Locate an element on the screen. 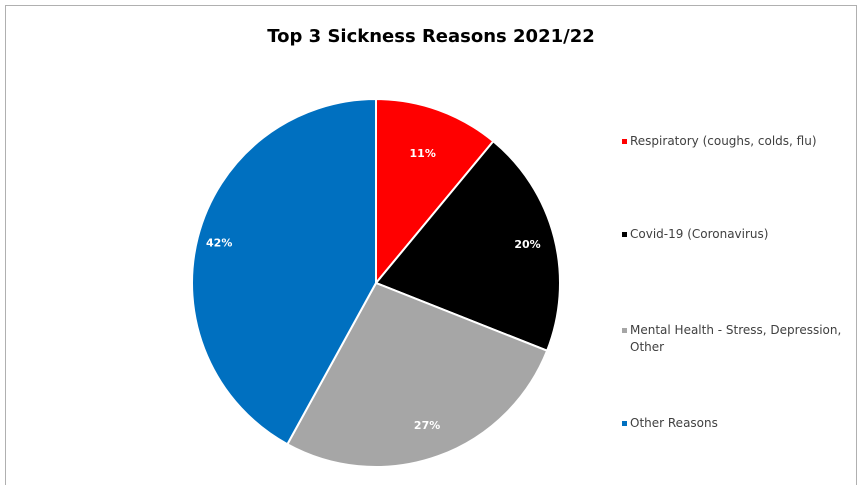 This screenshot has height=490, width=862. data-label-mental-health: 27% is located at coordinates (427, 425).